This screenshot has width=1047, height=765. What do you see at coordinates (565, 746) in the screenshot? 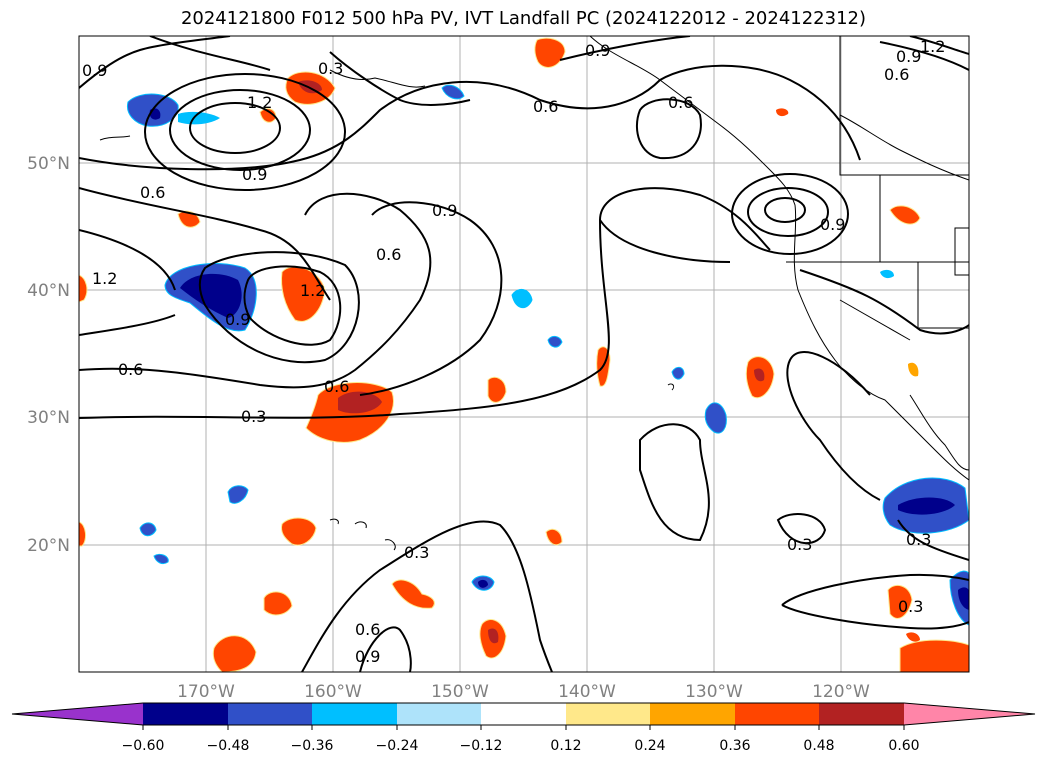
I see `colorbar-tick-label: 0.12` at bounding box center [565, 746].